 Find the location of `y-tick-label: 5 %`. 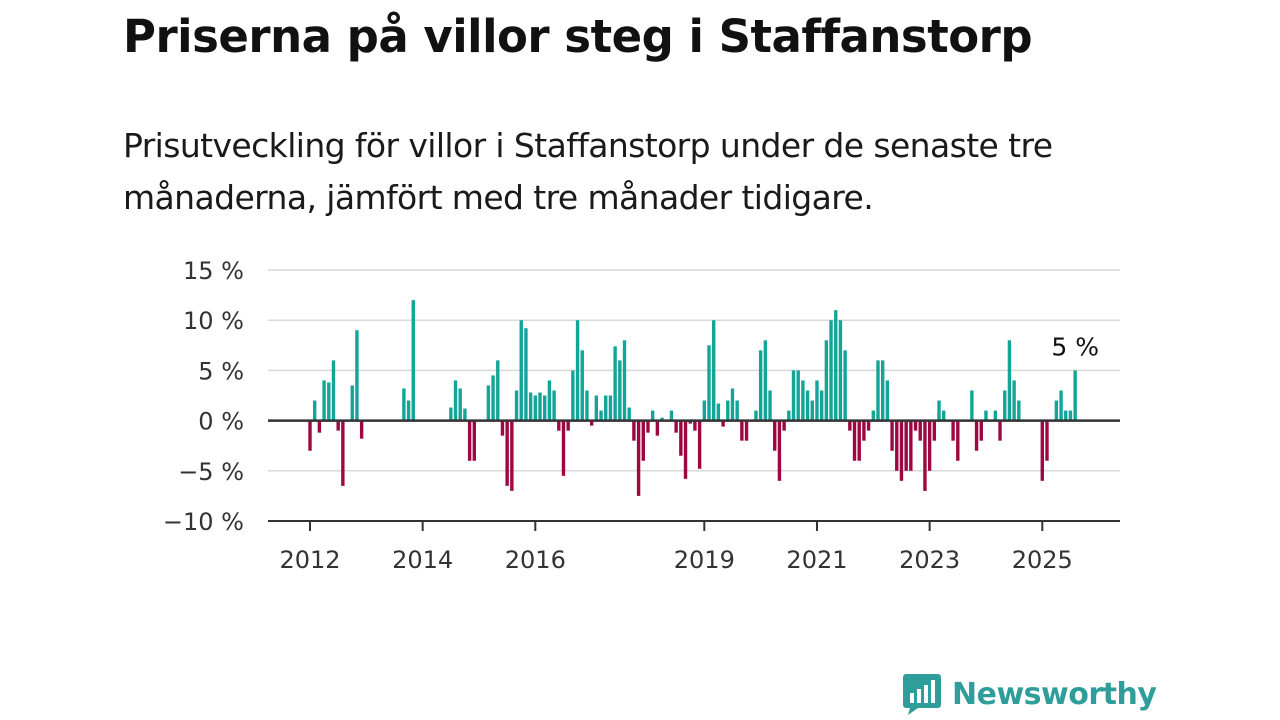

y-tick-label: 5 % is located at coordinates (221, 371).